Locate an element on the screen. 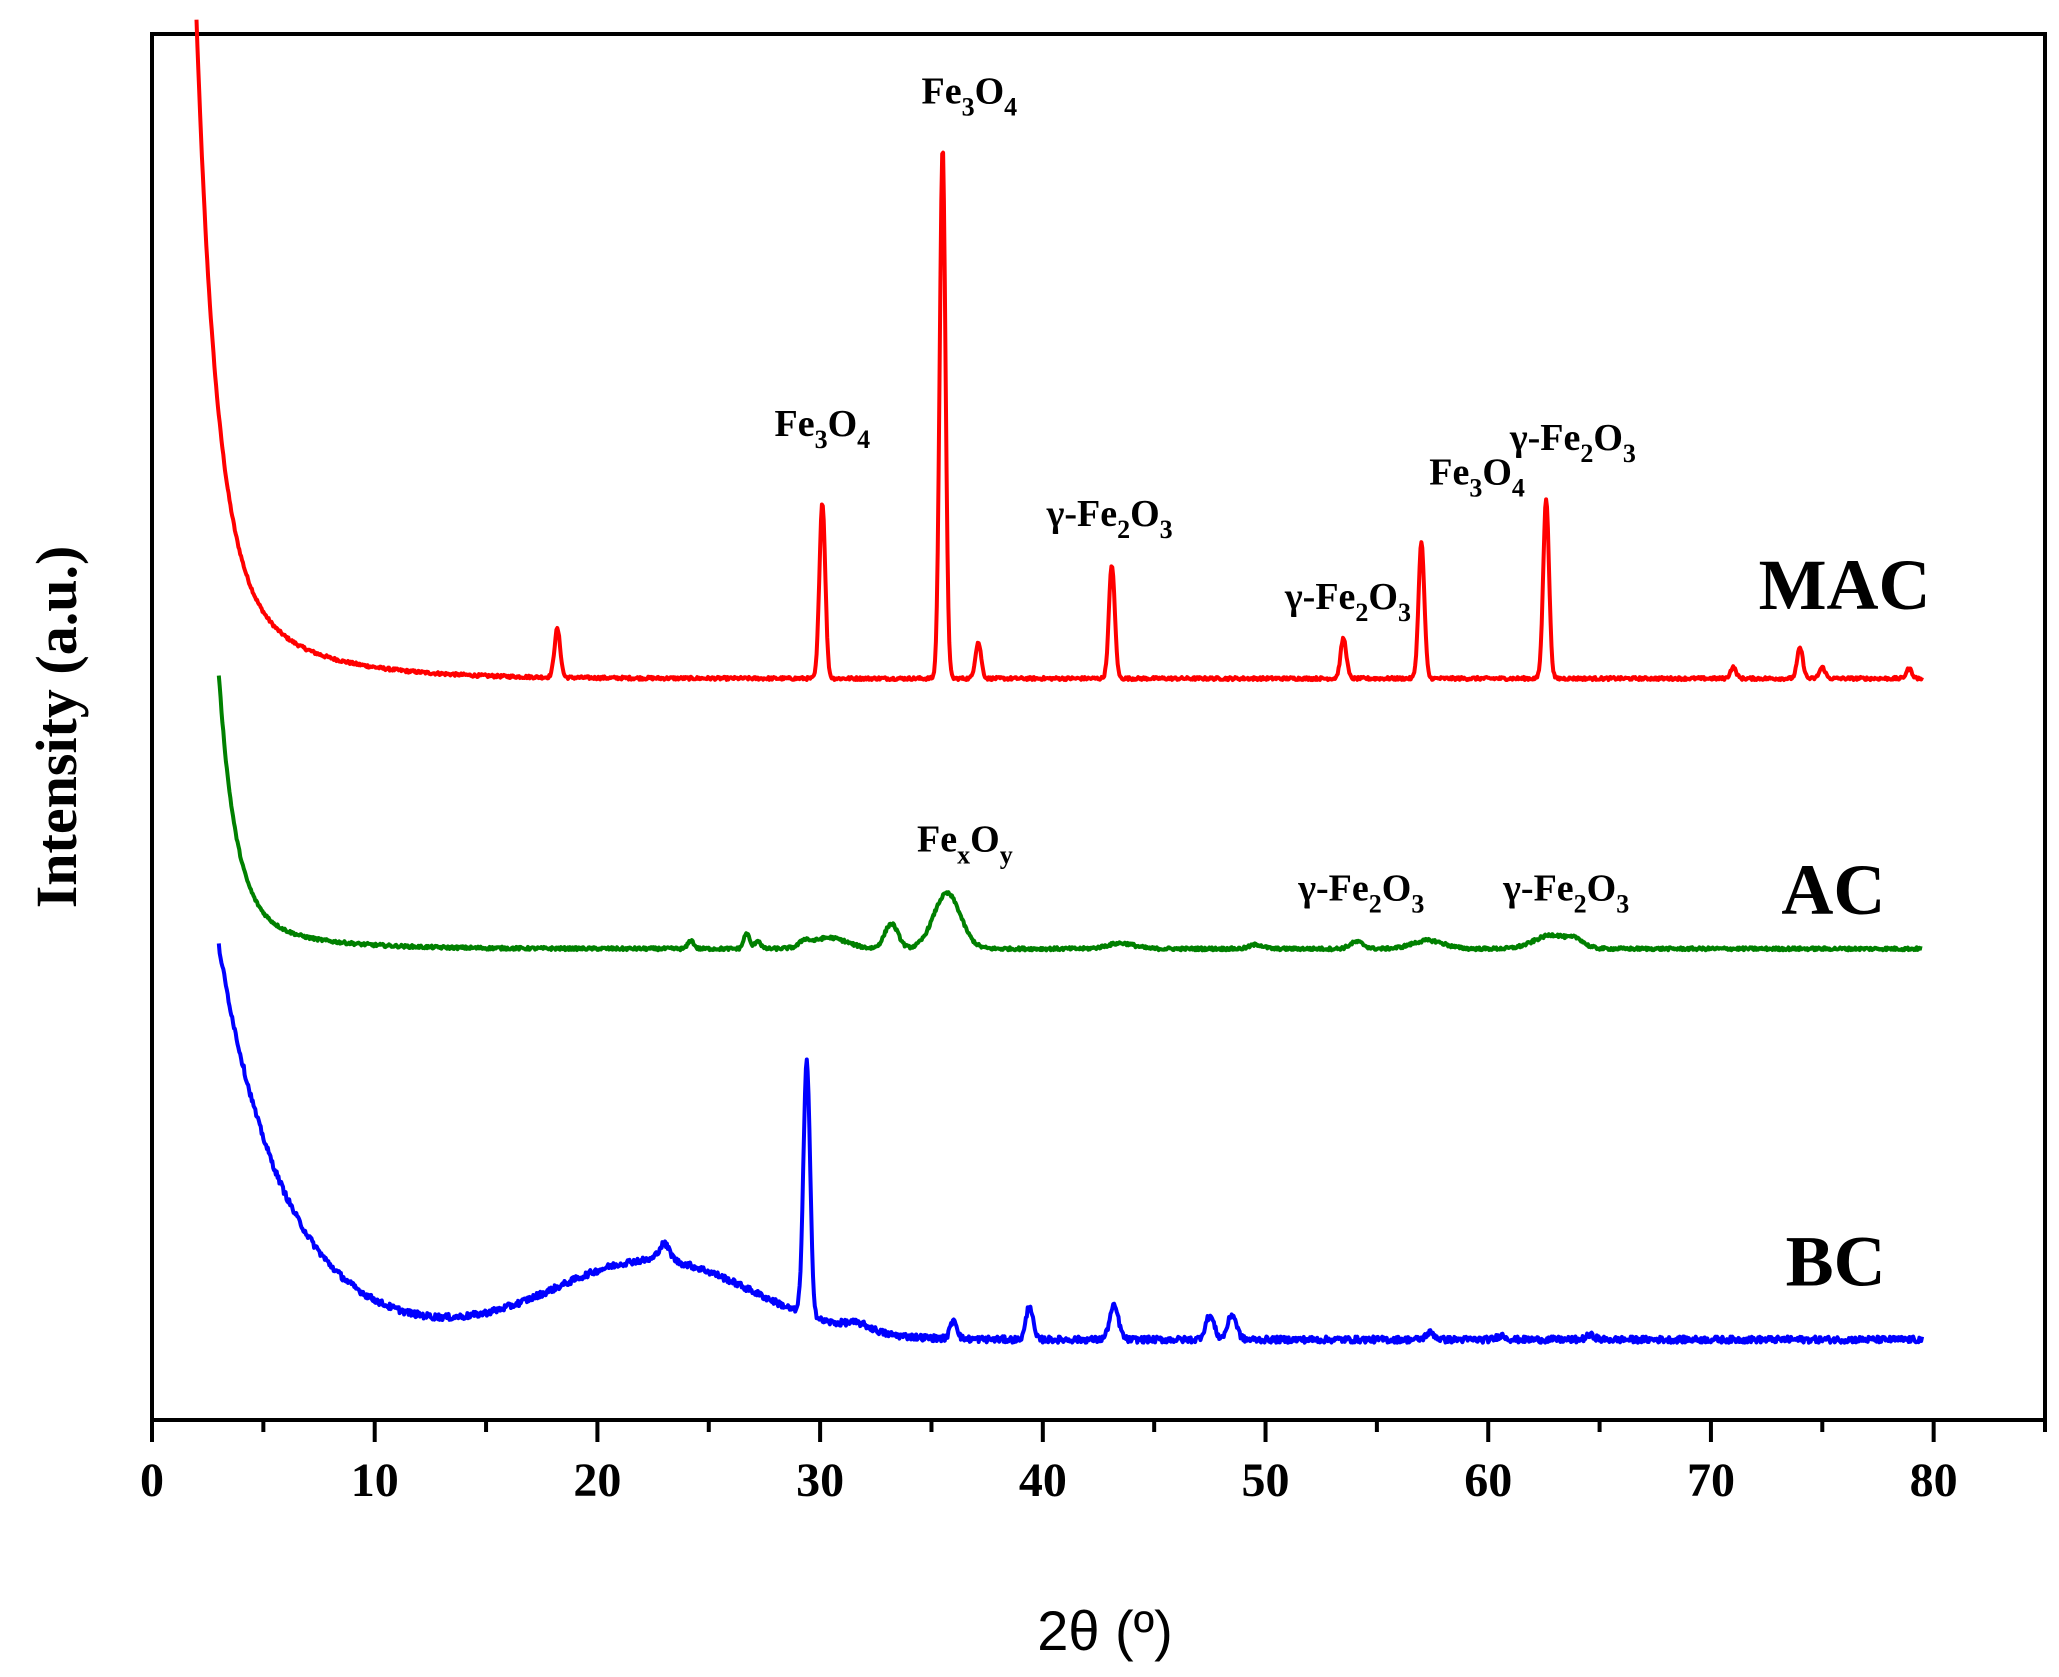 The height and width of the screenshot is (1677, 2059). peak-label-mac-2: γ-Fe2O3 is located at coordinates (1109, 518).